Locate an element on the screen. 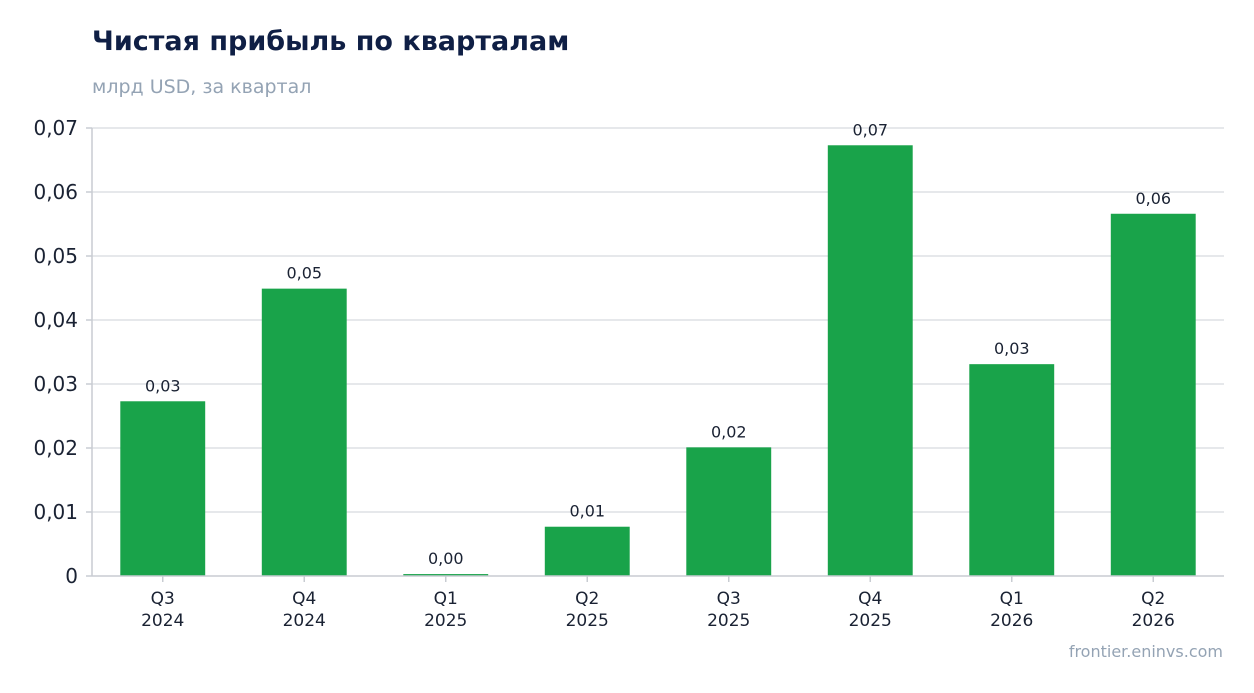  data-label: 0,06 is located at coordinates (1153, 198).